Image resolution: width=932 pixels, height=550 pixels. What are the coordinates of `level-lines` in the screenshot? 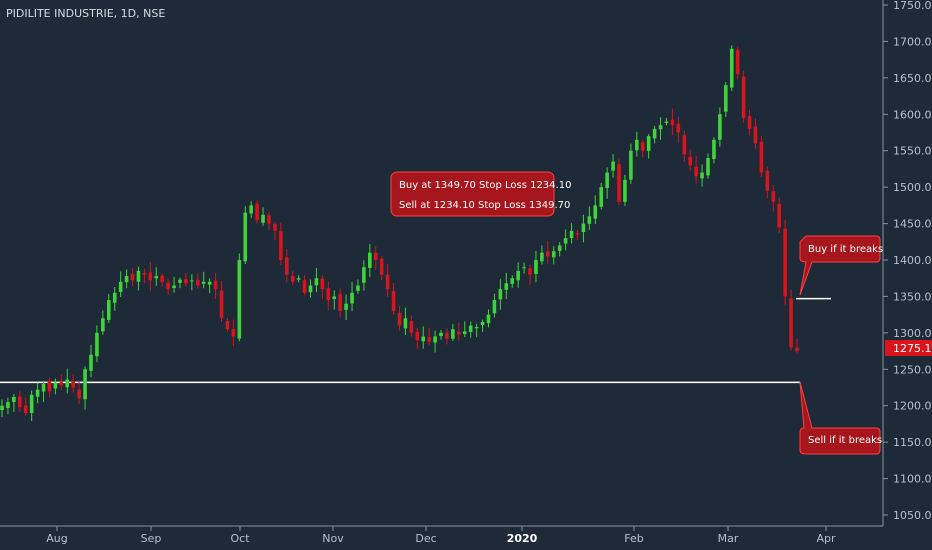 It's located at (415, 340).